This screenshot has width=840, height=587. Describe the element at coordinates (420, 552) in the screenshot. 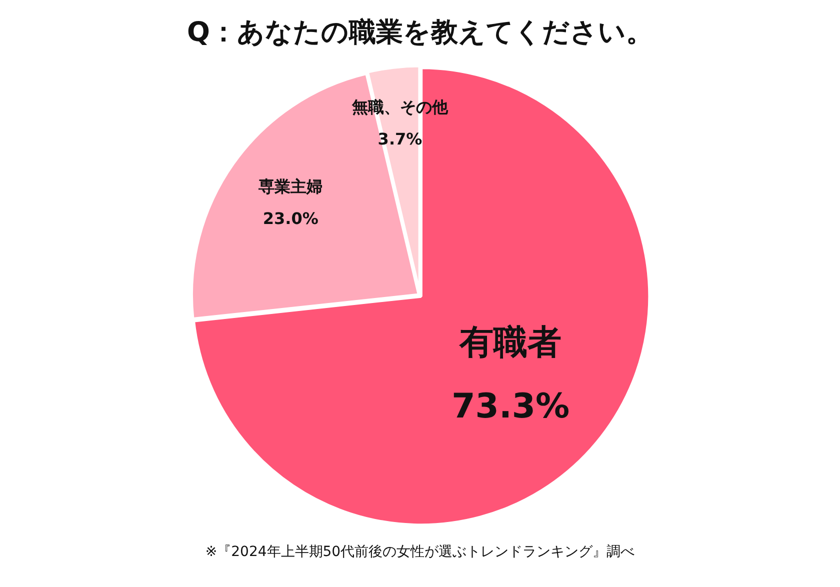

I see `text: ※『2024年上半期50代前後の女性が選ぶトレンドランキング』調べ` at that location.